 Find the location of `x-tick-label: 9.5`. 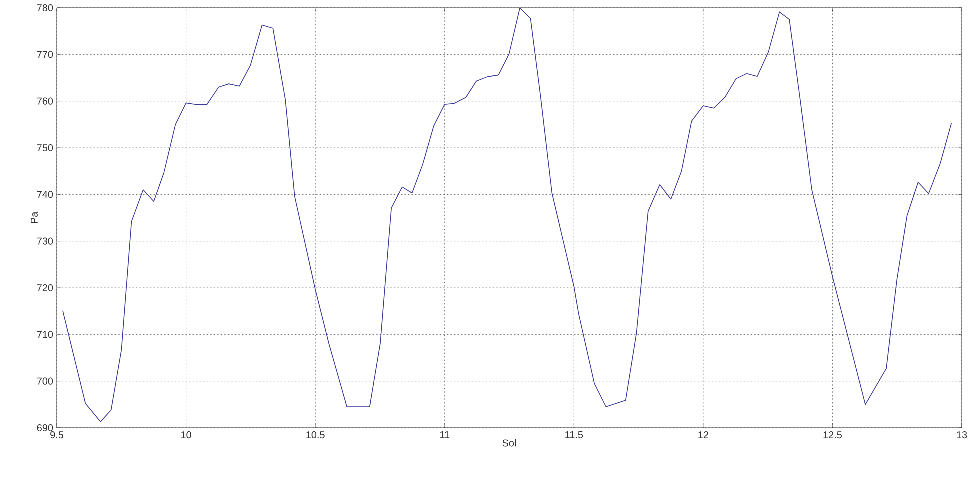

x-tick-label: 9.5 is located at coordinates (57, 435).